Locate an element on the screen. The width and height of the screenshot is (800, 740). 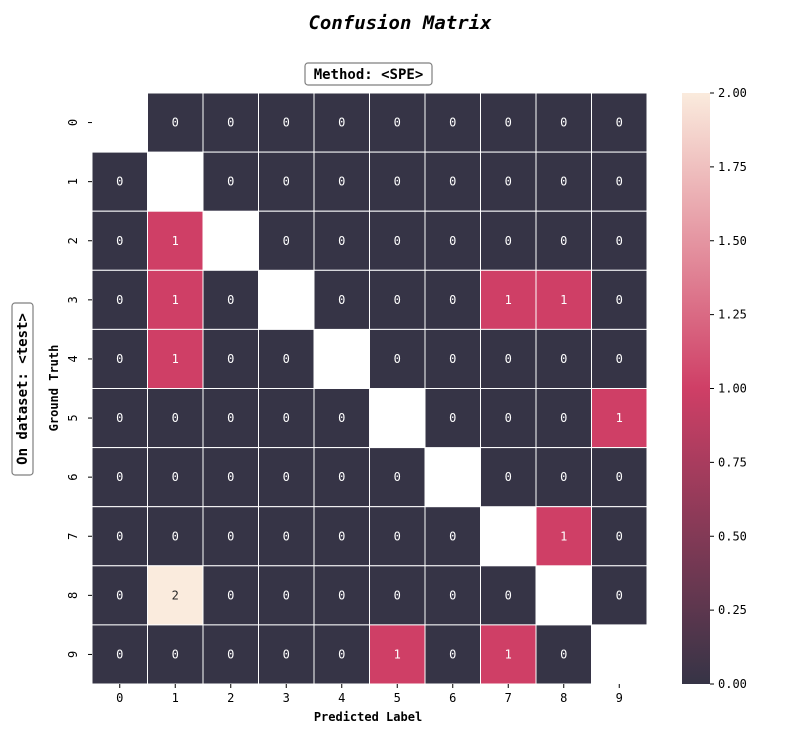
x-tick-label: 9 is located at coordinates (619, 698).